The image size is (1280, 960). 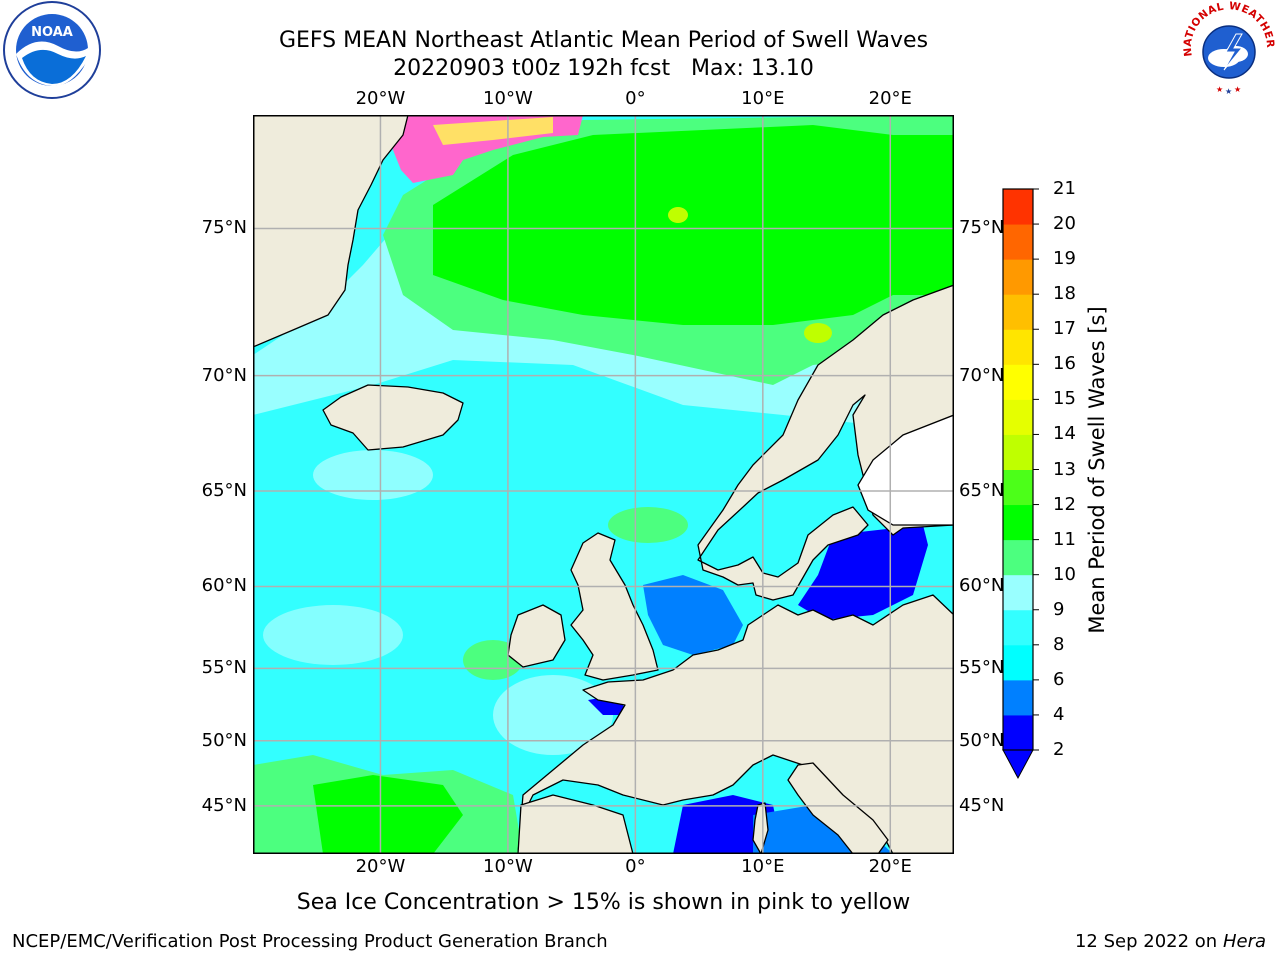 What do you see at coordinates (1059, 714) in the screenshot?
I see `colorbar-level-label: 4` at bounding box center [1059, 714].